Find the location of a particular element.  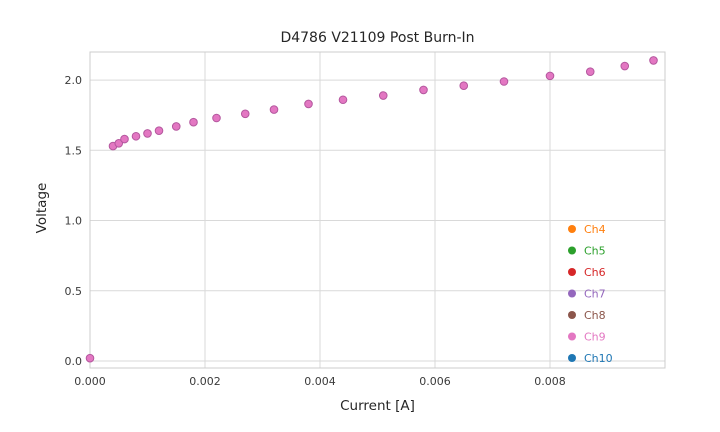

legend-marker-ch8 is located at coordinates (572, 315).